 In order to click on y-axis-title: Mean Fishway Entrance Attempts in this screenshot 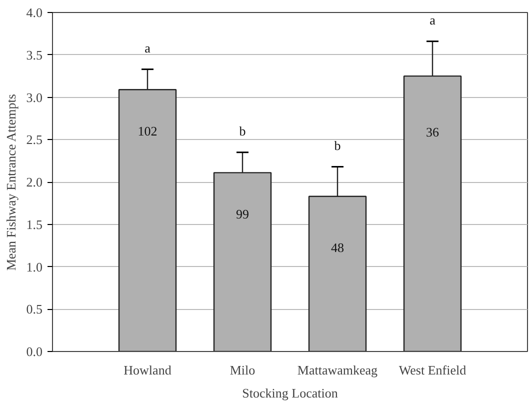, I will do `click(10, 182)`.